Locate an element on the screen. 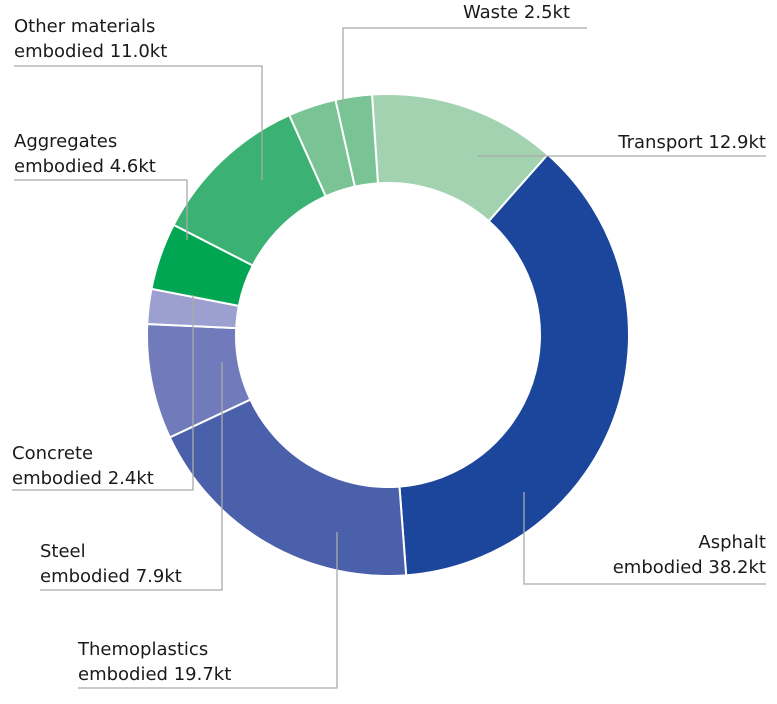 Image resolution: width=777 pixels, height=704 pixels. label-transport: Transport 12.9kt is located at coordinates (692, 142).